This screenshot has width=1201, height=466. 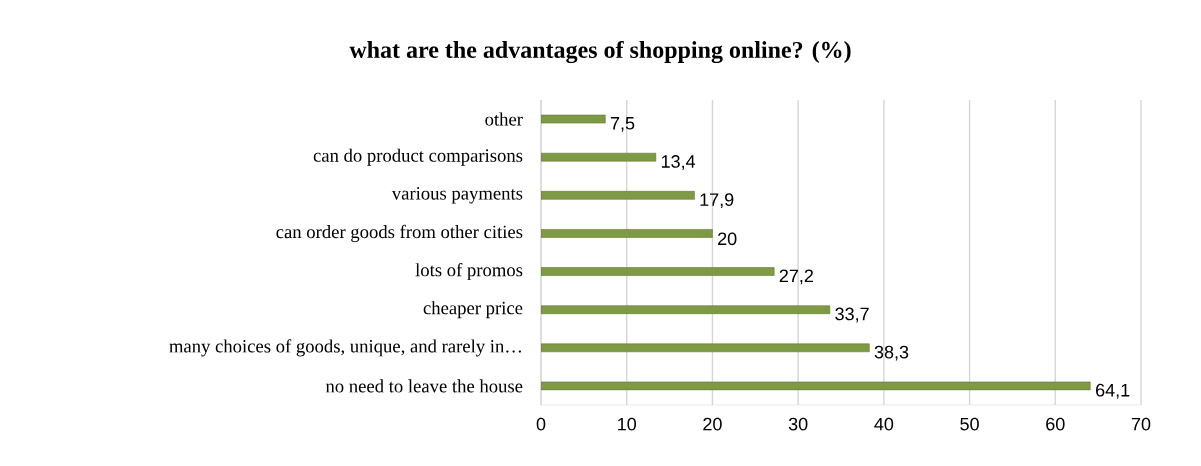 What do you see at coordinates (727, 239) in the screenshot?
I see `data-label: 20` at bounding box center [727, 239].